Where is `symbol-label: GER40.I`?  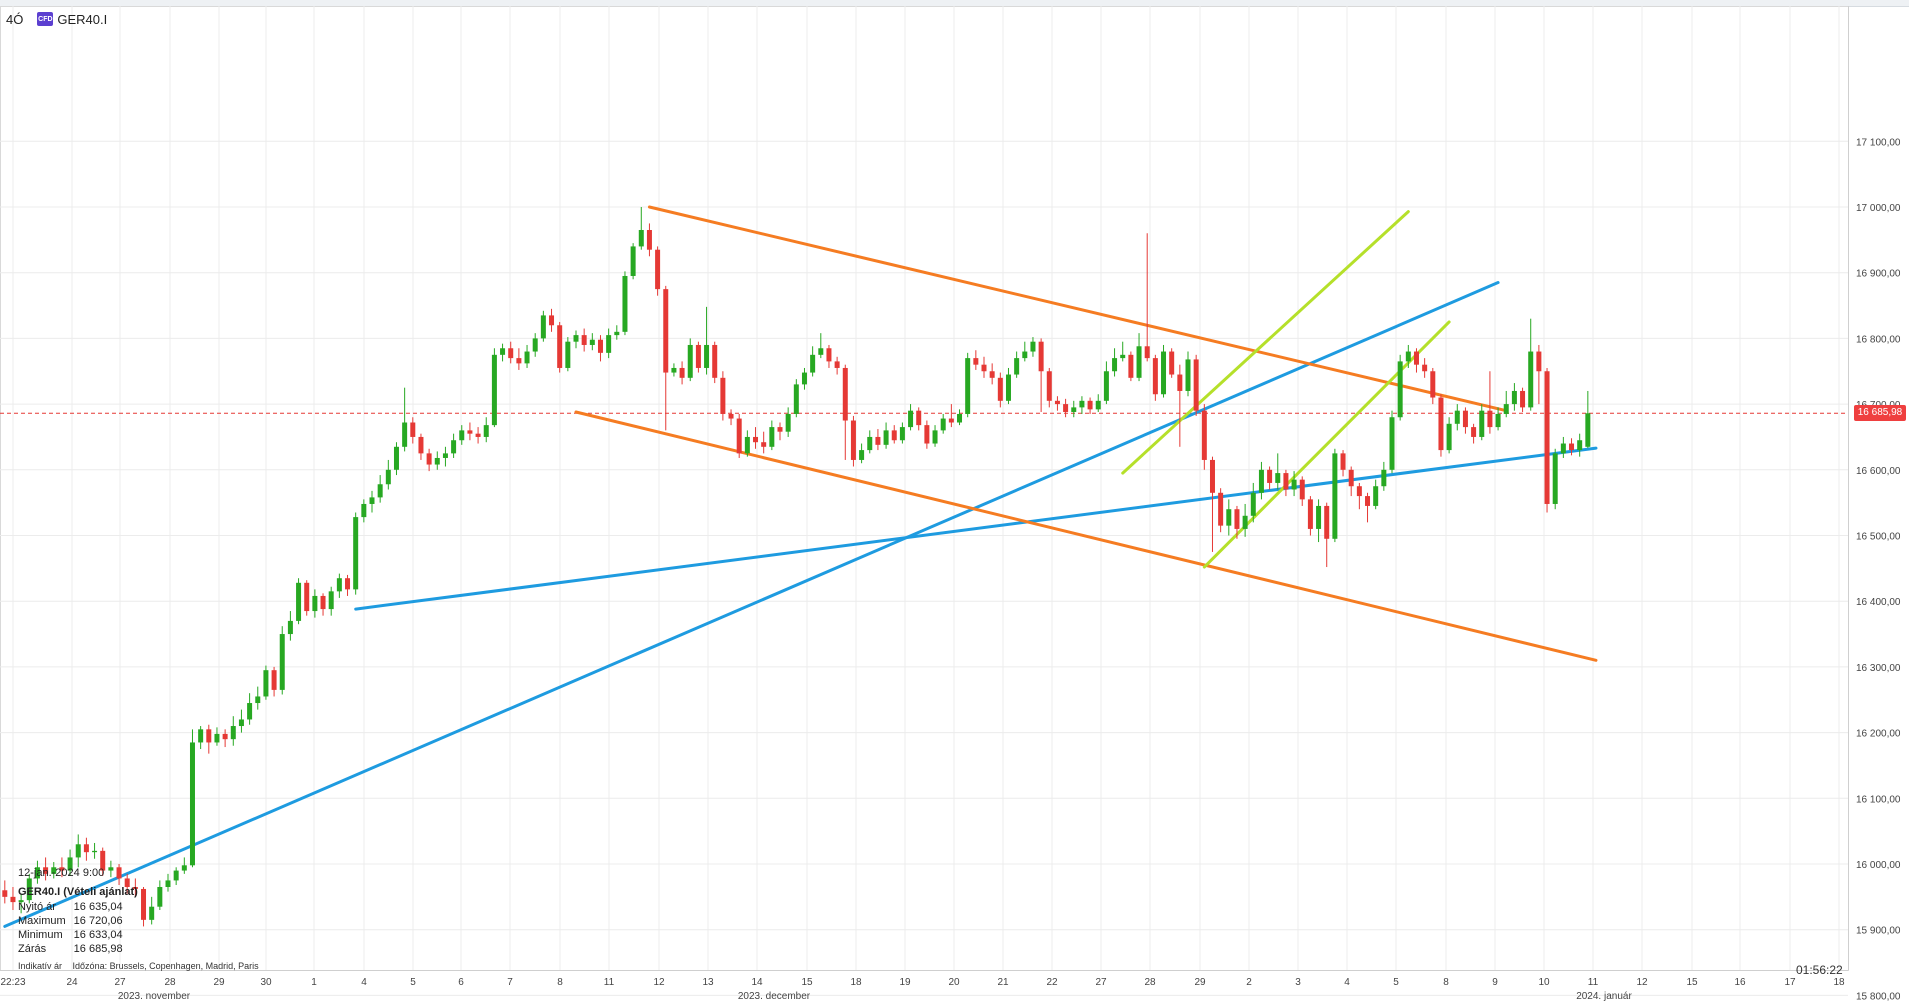
symbol-label: GER40.I is located at coordinates (82, 19).